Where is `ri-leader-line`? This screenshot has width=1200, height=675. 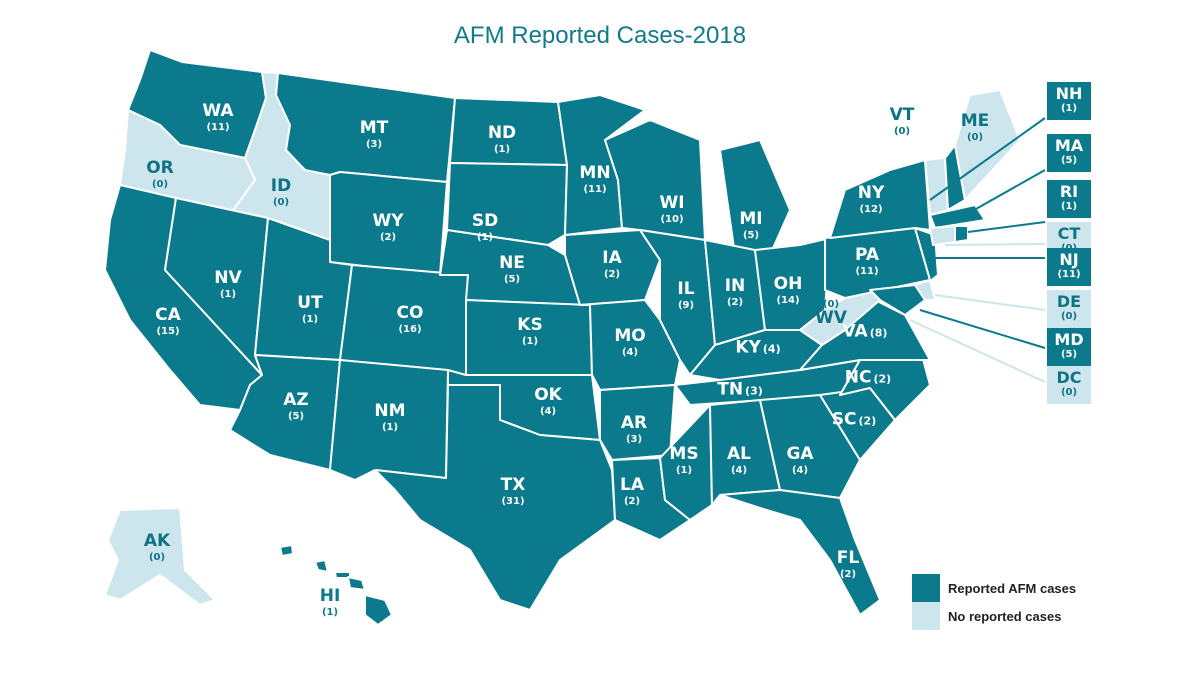
ri-leader-line is located at coordinates (1006, 227).